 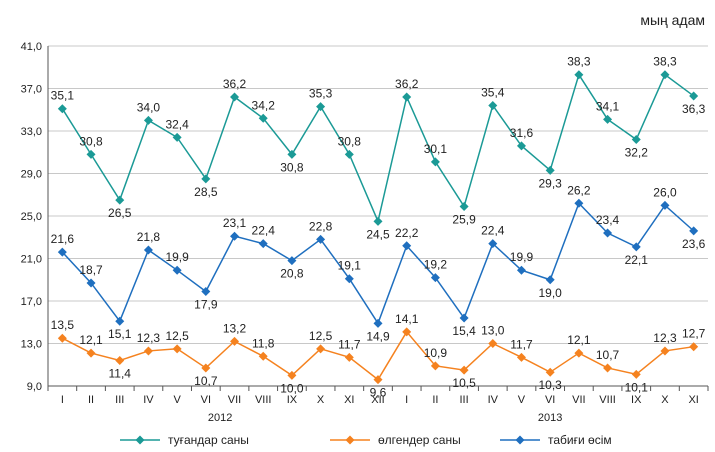 I want to click on data-label: 31,6, so click(x=522, y=133).